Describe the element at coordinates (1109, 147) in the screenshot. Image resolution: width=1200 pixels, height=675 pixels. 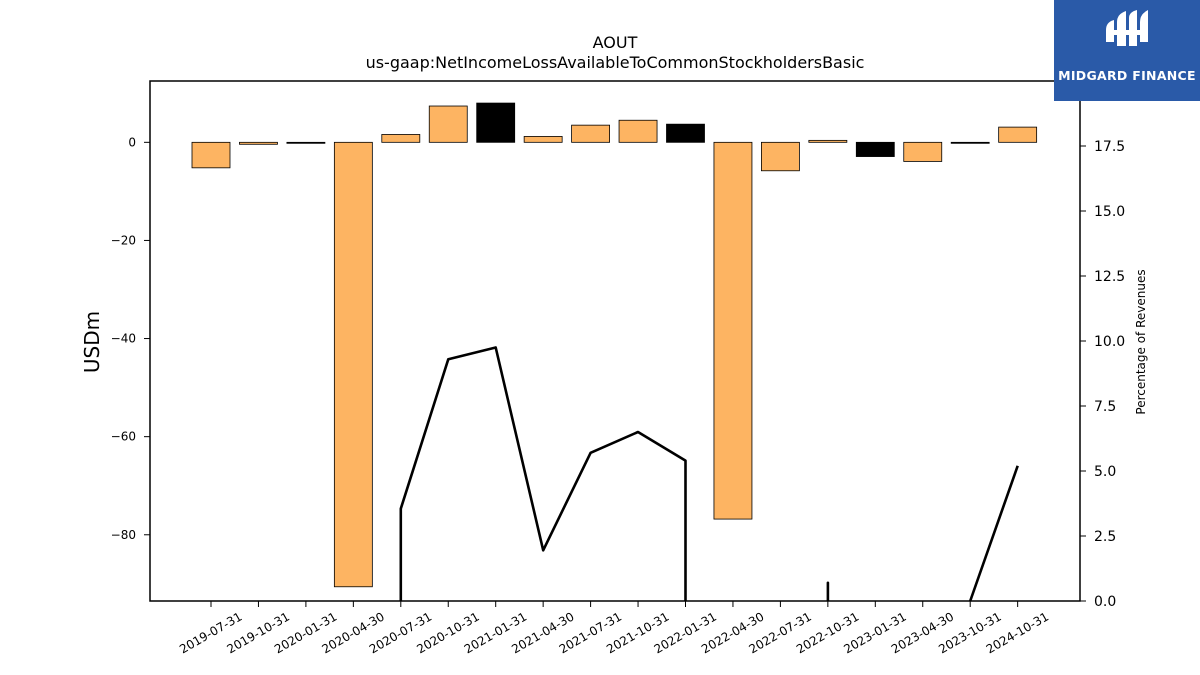
I see `y2-tick-label: 17.5` at that location.